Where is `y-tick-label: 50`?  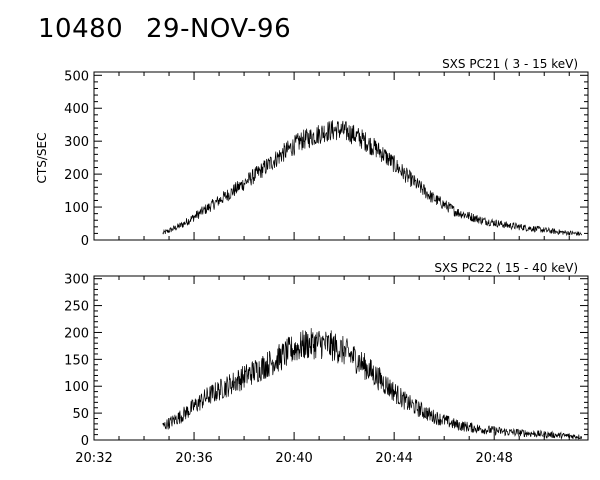
y-tick-label: 50 is located at coordinates (80, 414).